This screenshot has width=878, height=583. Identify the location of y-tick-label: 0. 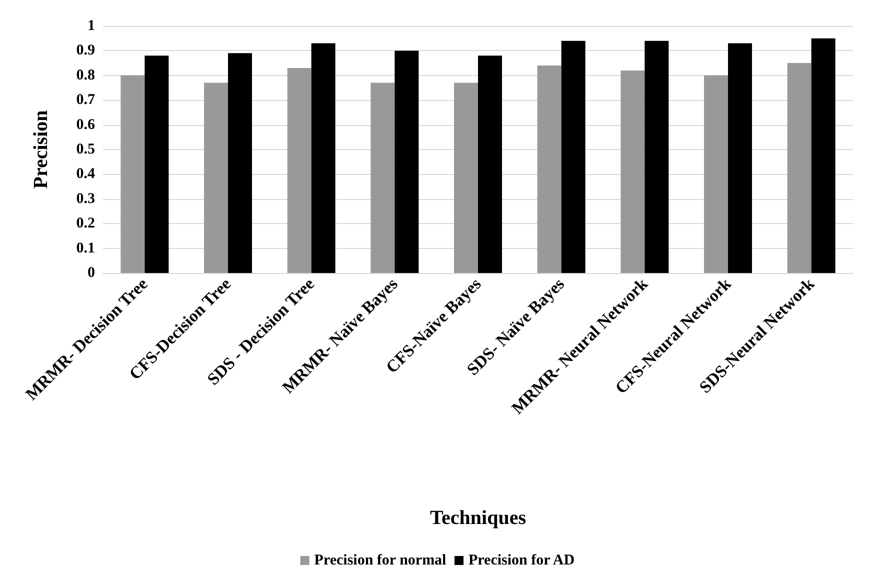
(91, 273).